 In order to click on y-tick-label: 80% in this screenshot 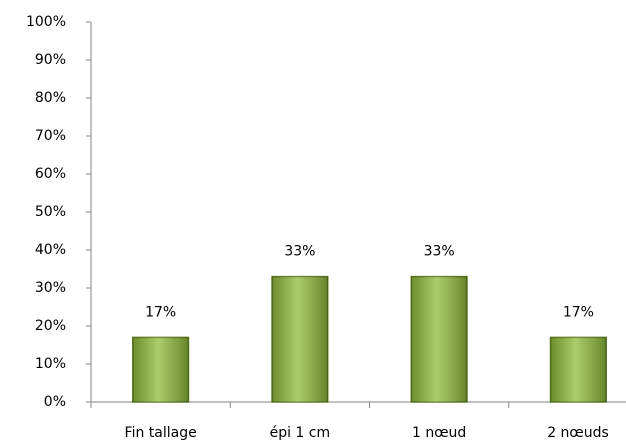, I will do `click(50, 98)`.